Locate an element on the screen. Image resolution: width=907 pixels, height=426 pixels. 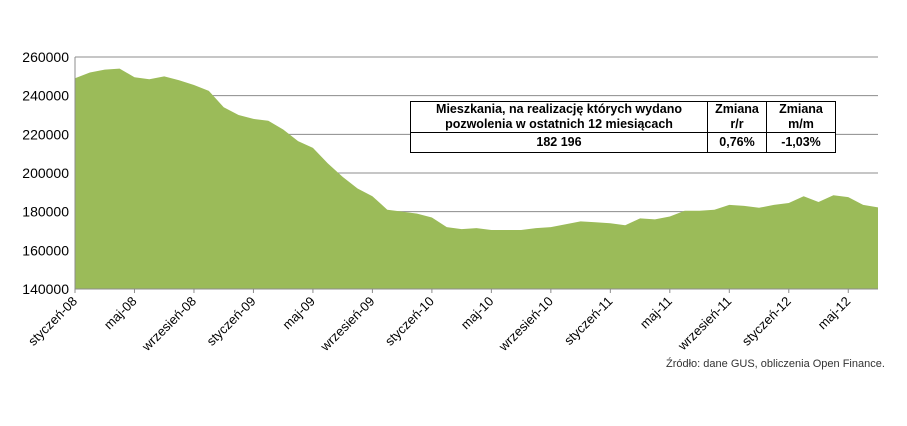
y-tick-label: 160000 is located at coordinates (45, 250).